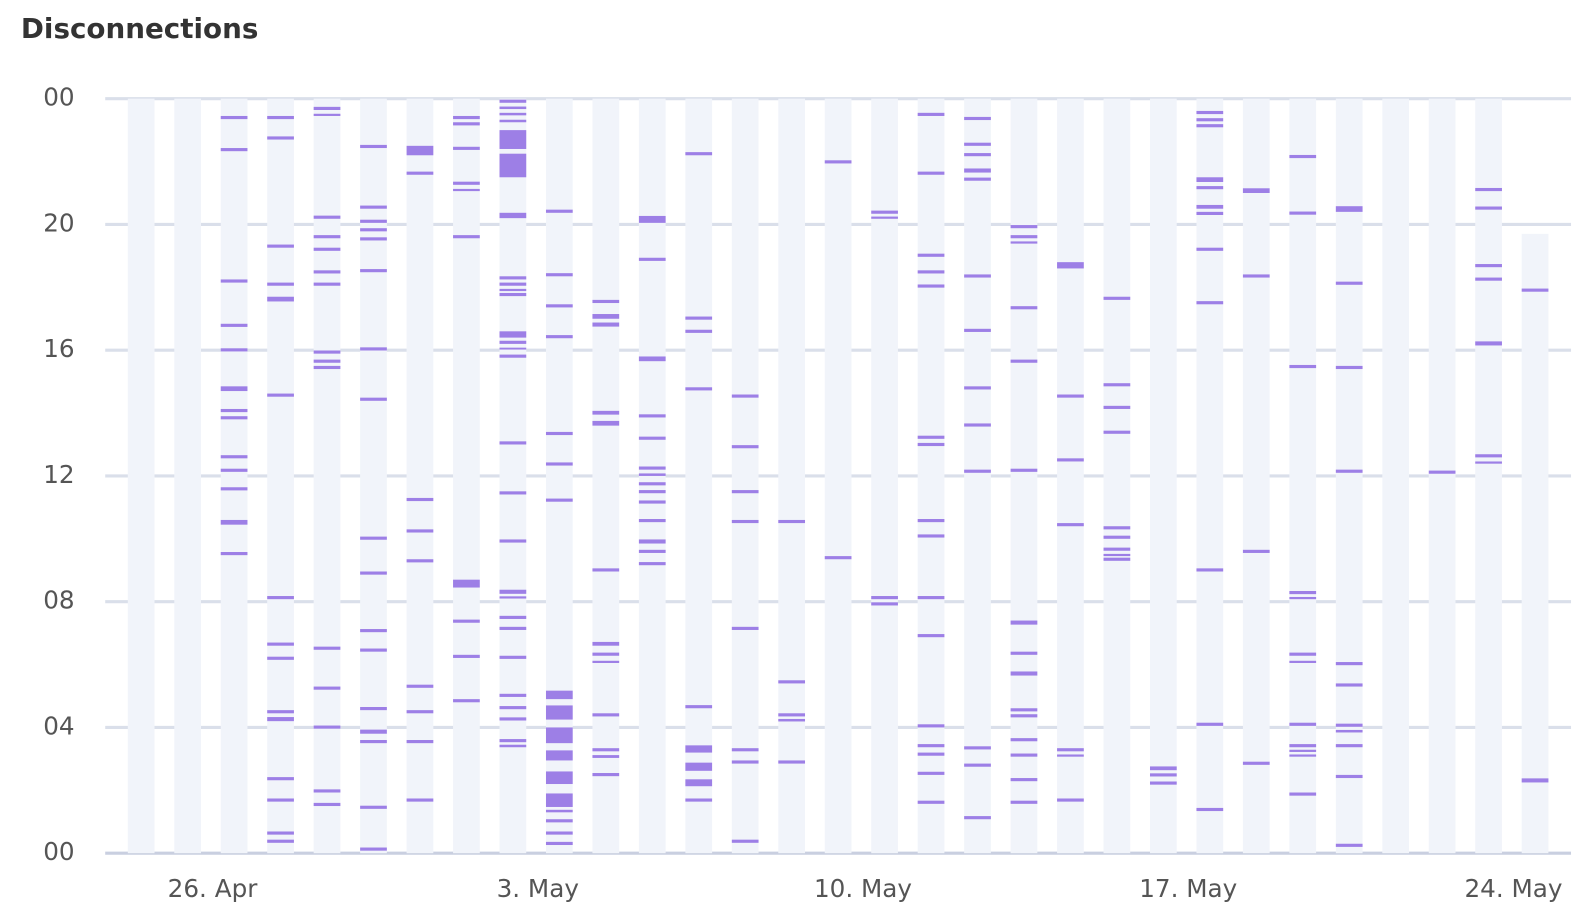 The height and width of the screenshot is (920, 1594). Describe the element at coordinates (139, 28) in the screenshot. I see `chart-title: Disconnections` at that location.